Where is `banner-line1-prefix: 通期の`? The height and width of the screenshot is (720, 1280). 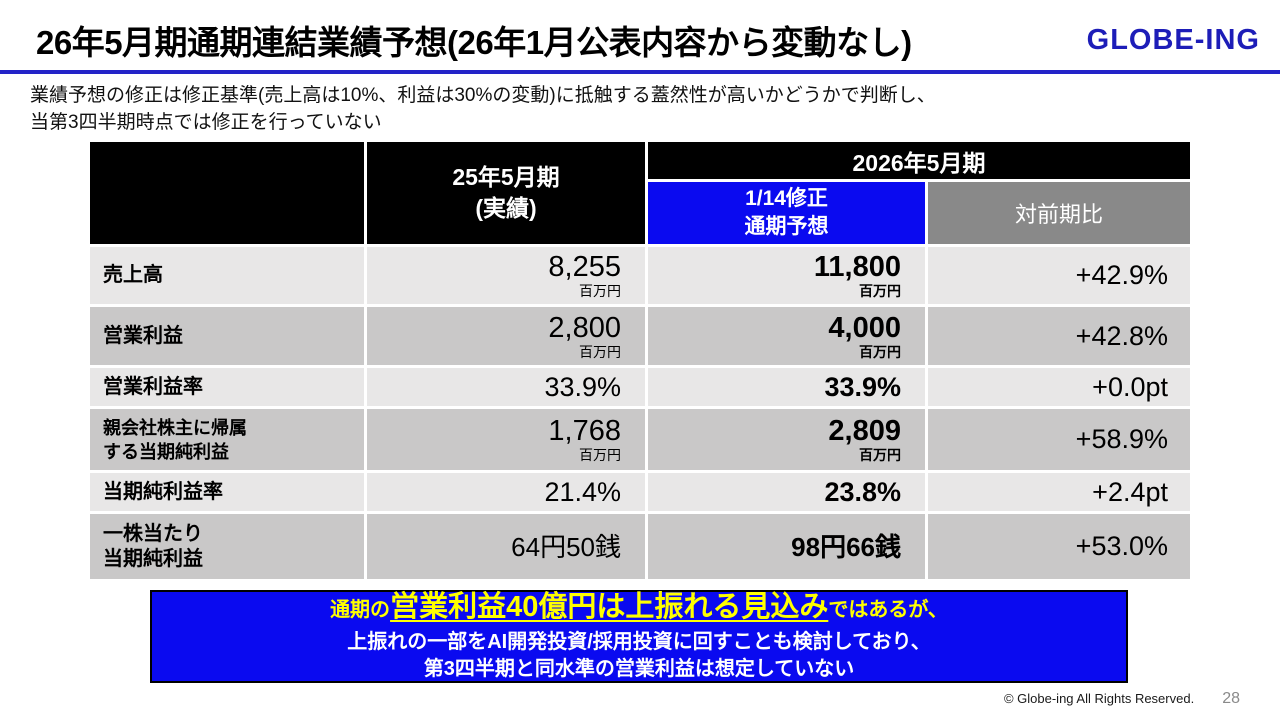
banner-line1-prefix: 通期の is located at coordinates (360, 610).